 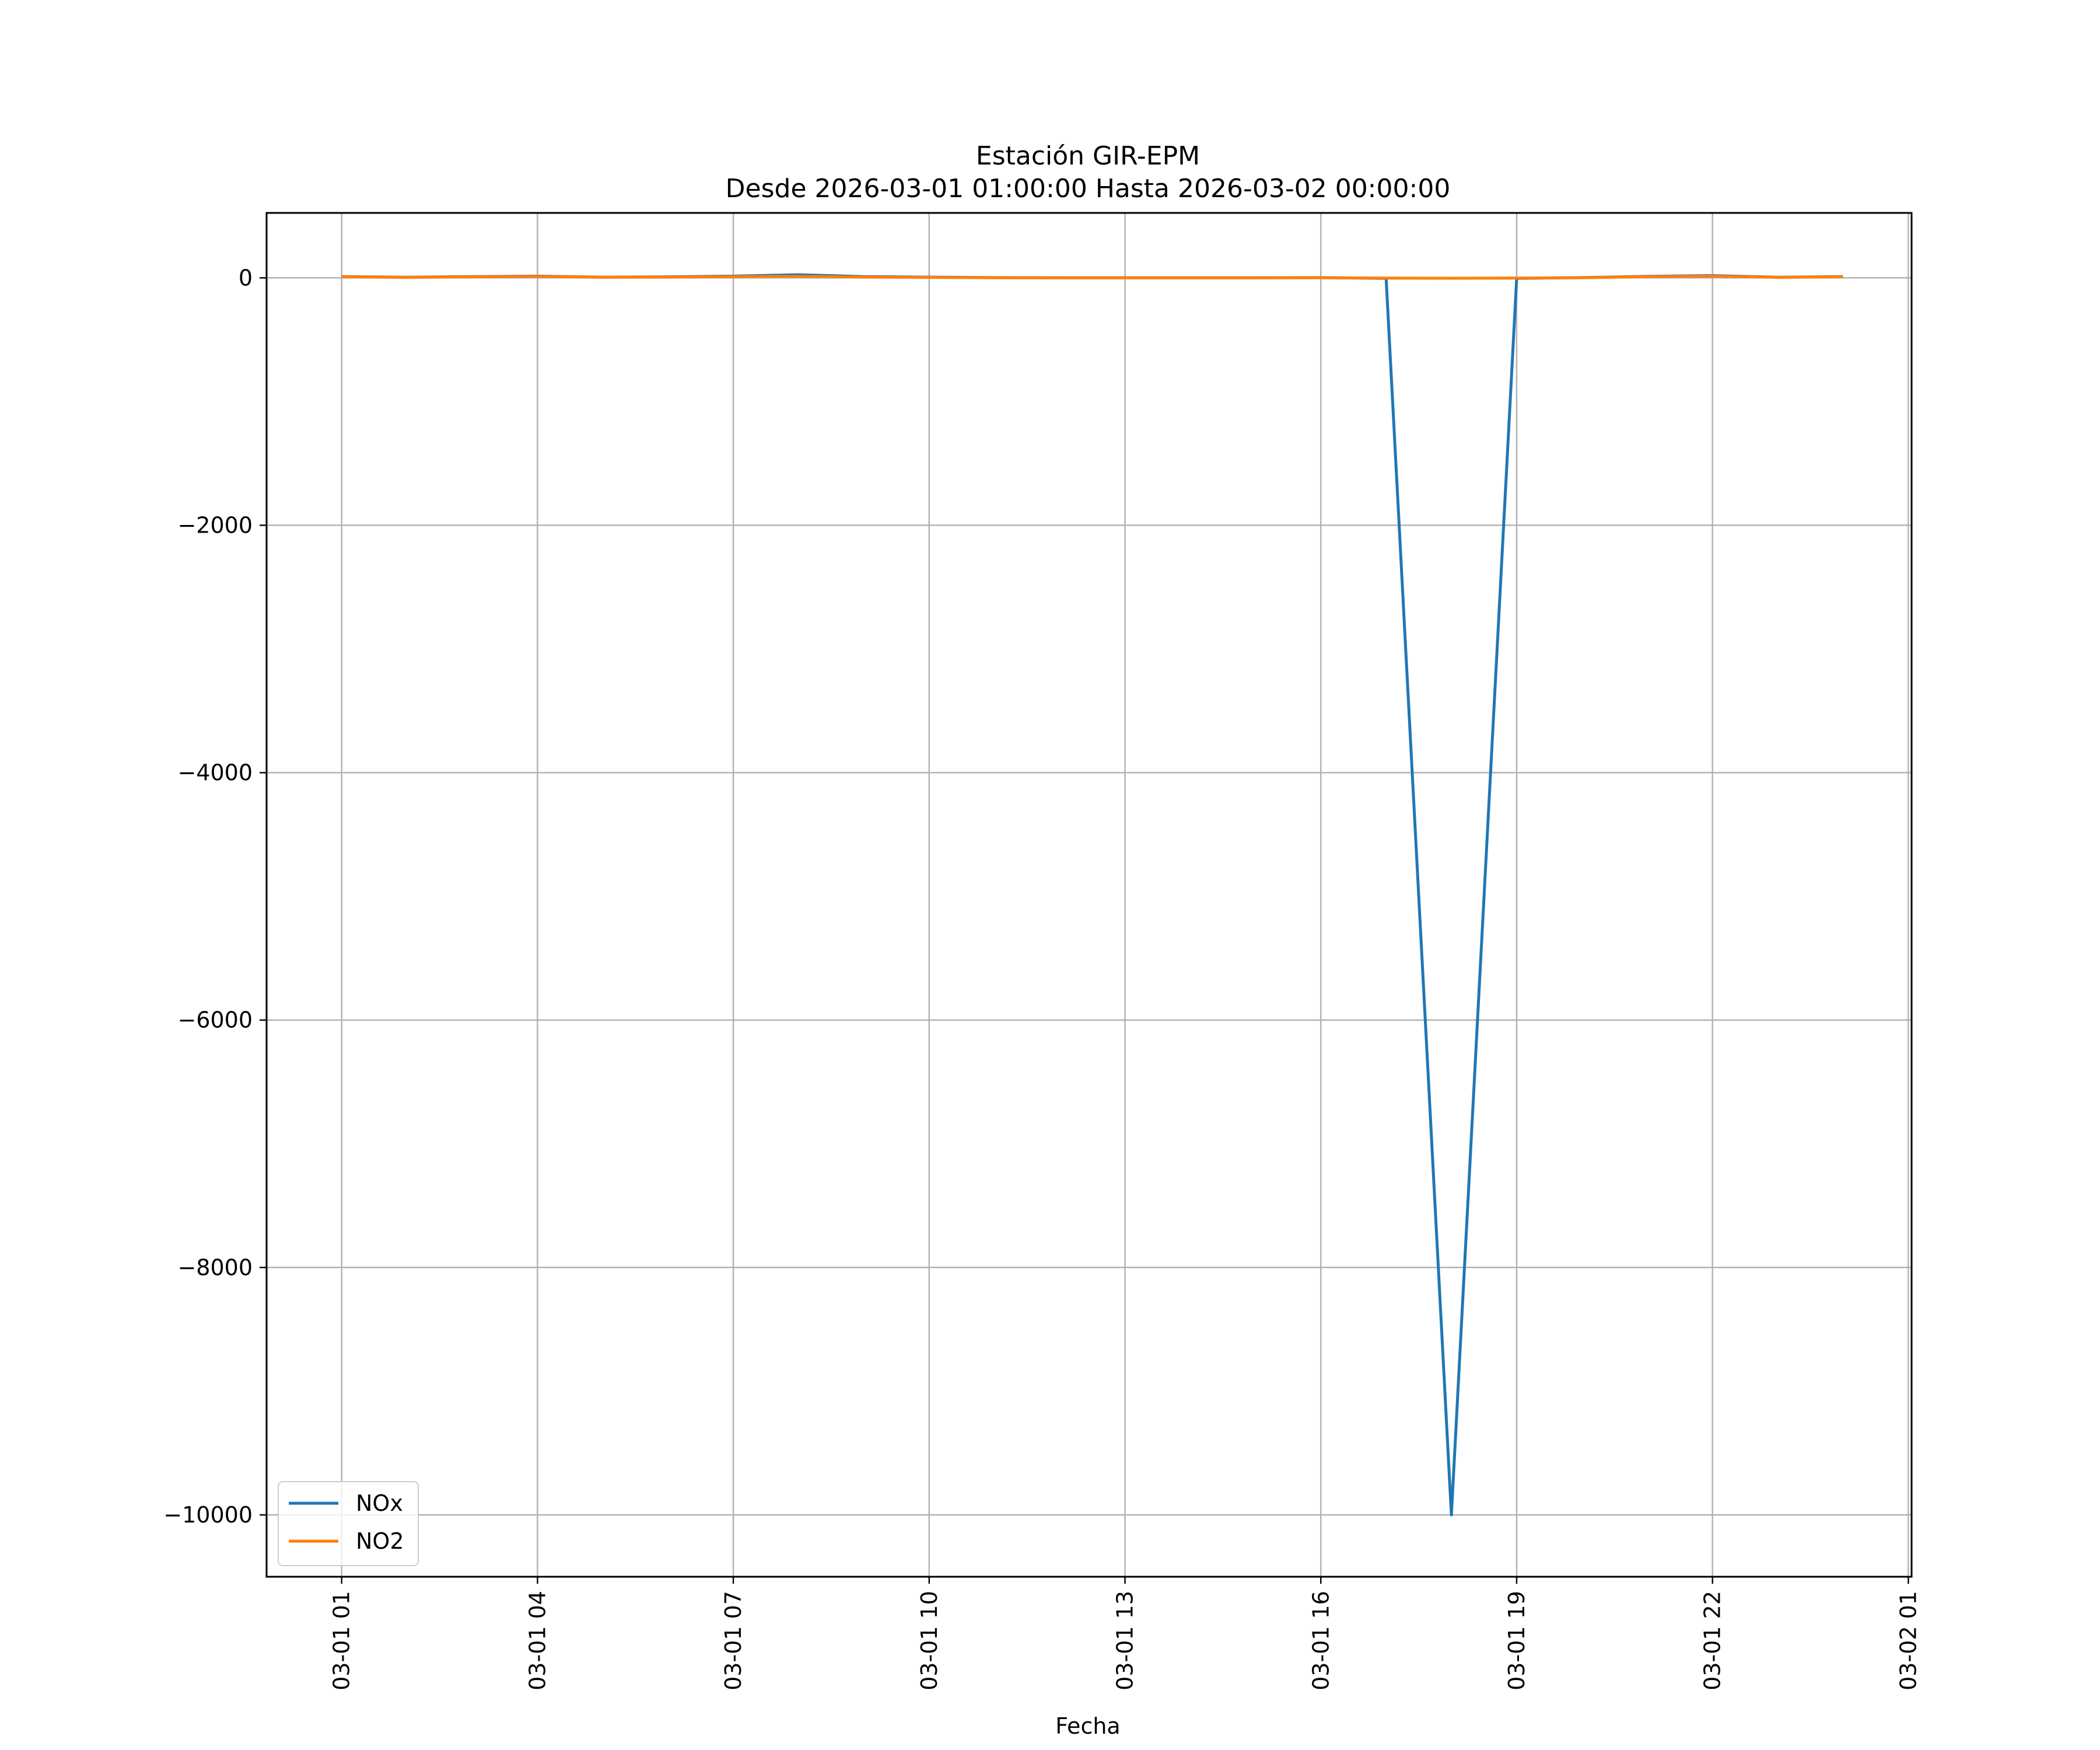 I want to click on x-tick-label: 03-01 01, so click(x=342, y=1640).